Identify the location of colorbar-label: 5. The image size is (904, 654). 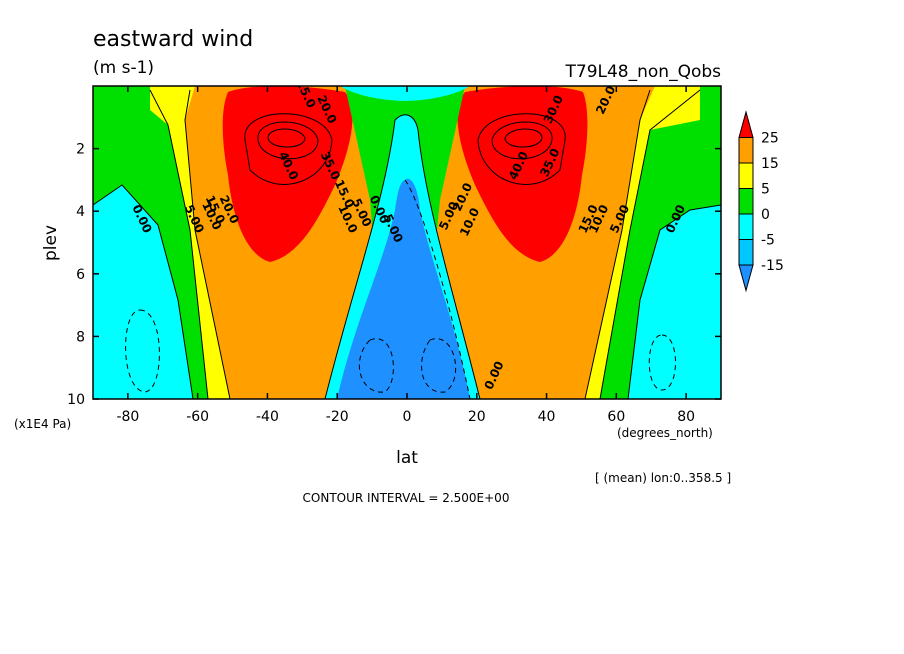
(765, 190).